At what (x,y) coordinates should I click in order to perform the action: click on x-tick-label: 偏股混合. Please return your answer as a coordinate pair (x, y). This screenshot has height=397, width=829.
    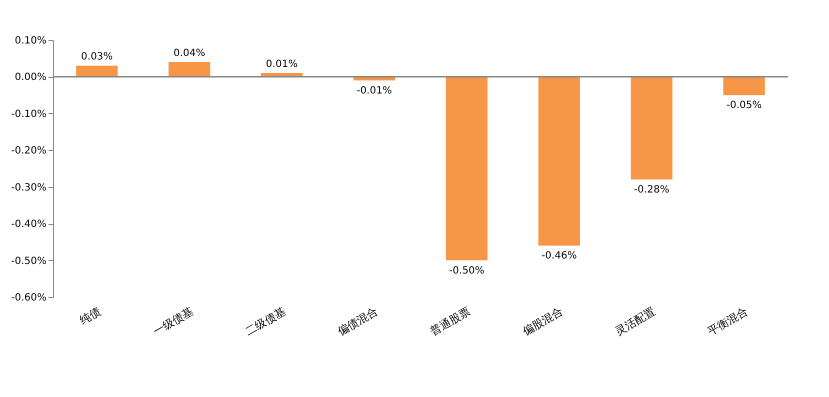
    Looking at the image, I should click on (543, 321).